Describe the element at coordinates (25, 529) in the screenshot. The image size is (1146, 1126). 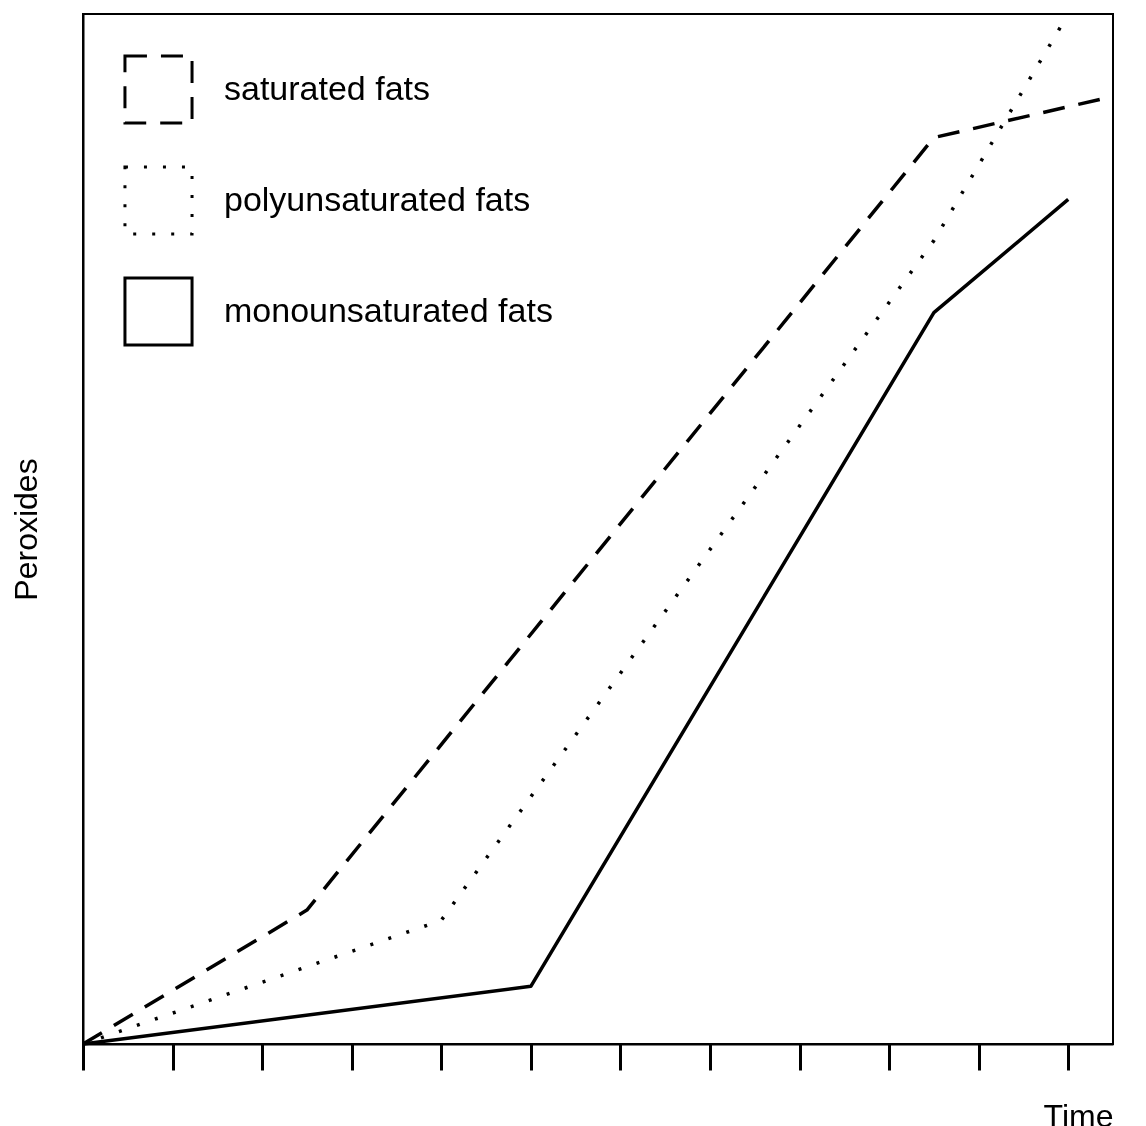
I see `y-axis-title: Peroxides` at that location.